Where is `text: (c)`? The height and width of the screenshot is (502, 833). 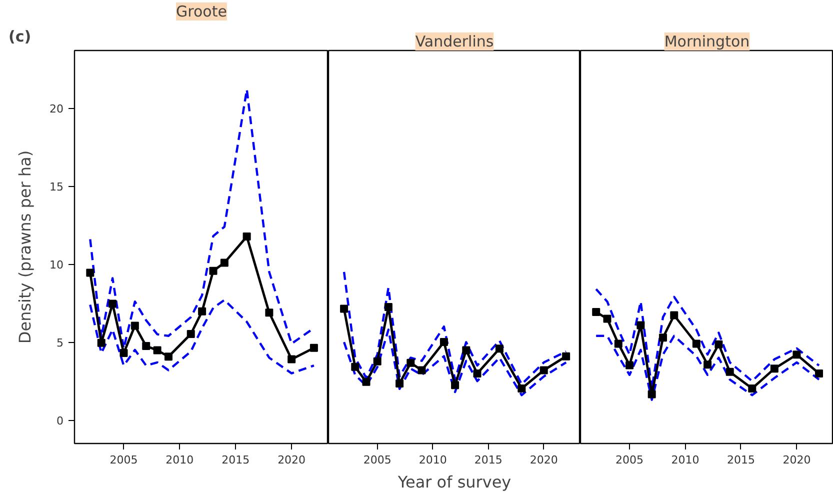 text: (c) is located at coordinates (20, 37).